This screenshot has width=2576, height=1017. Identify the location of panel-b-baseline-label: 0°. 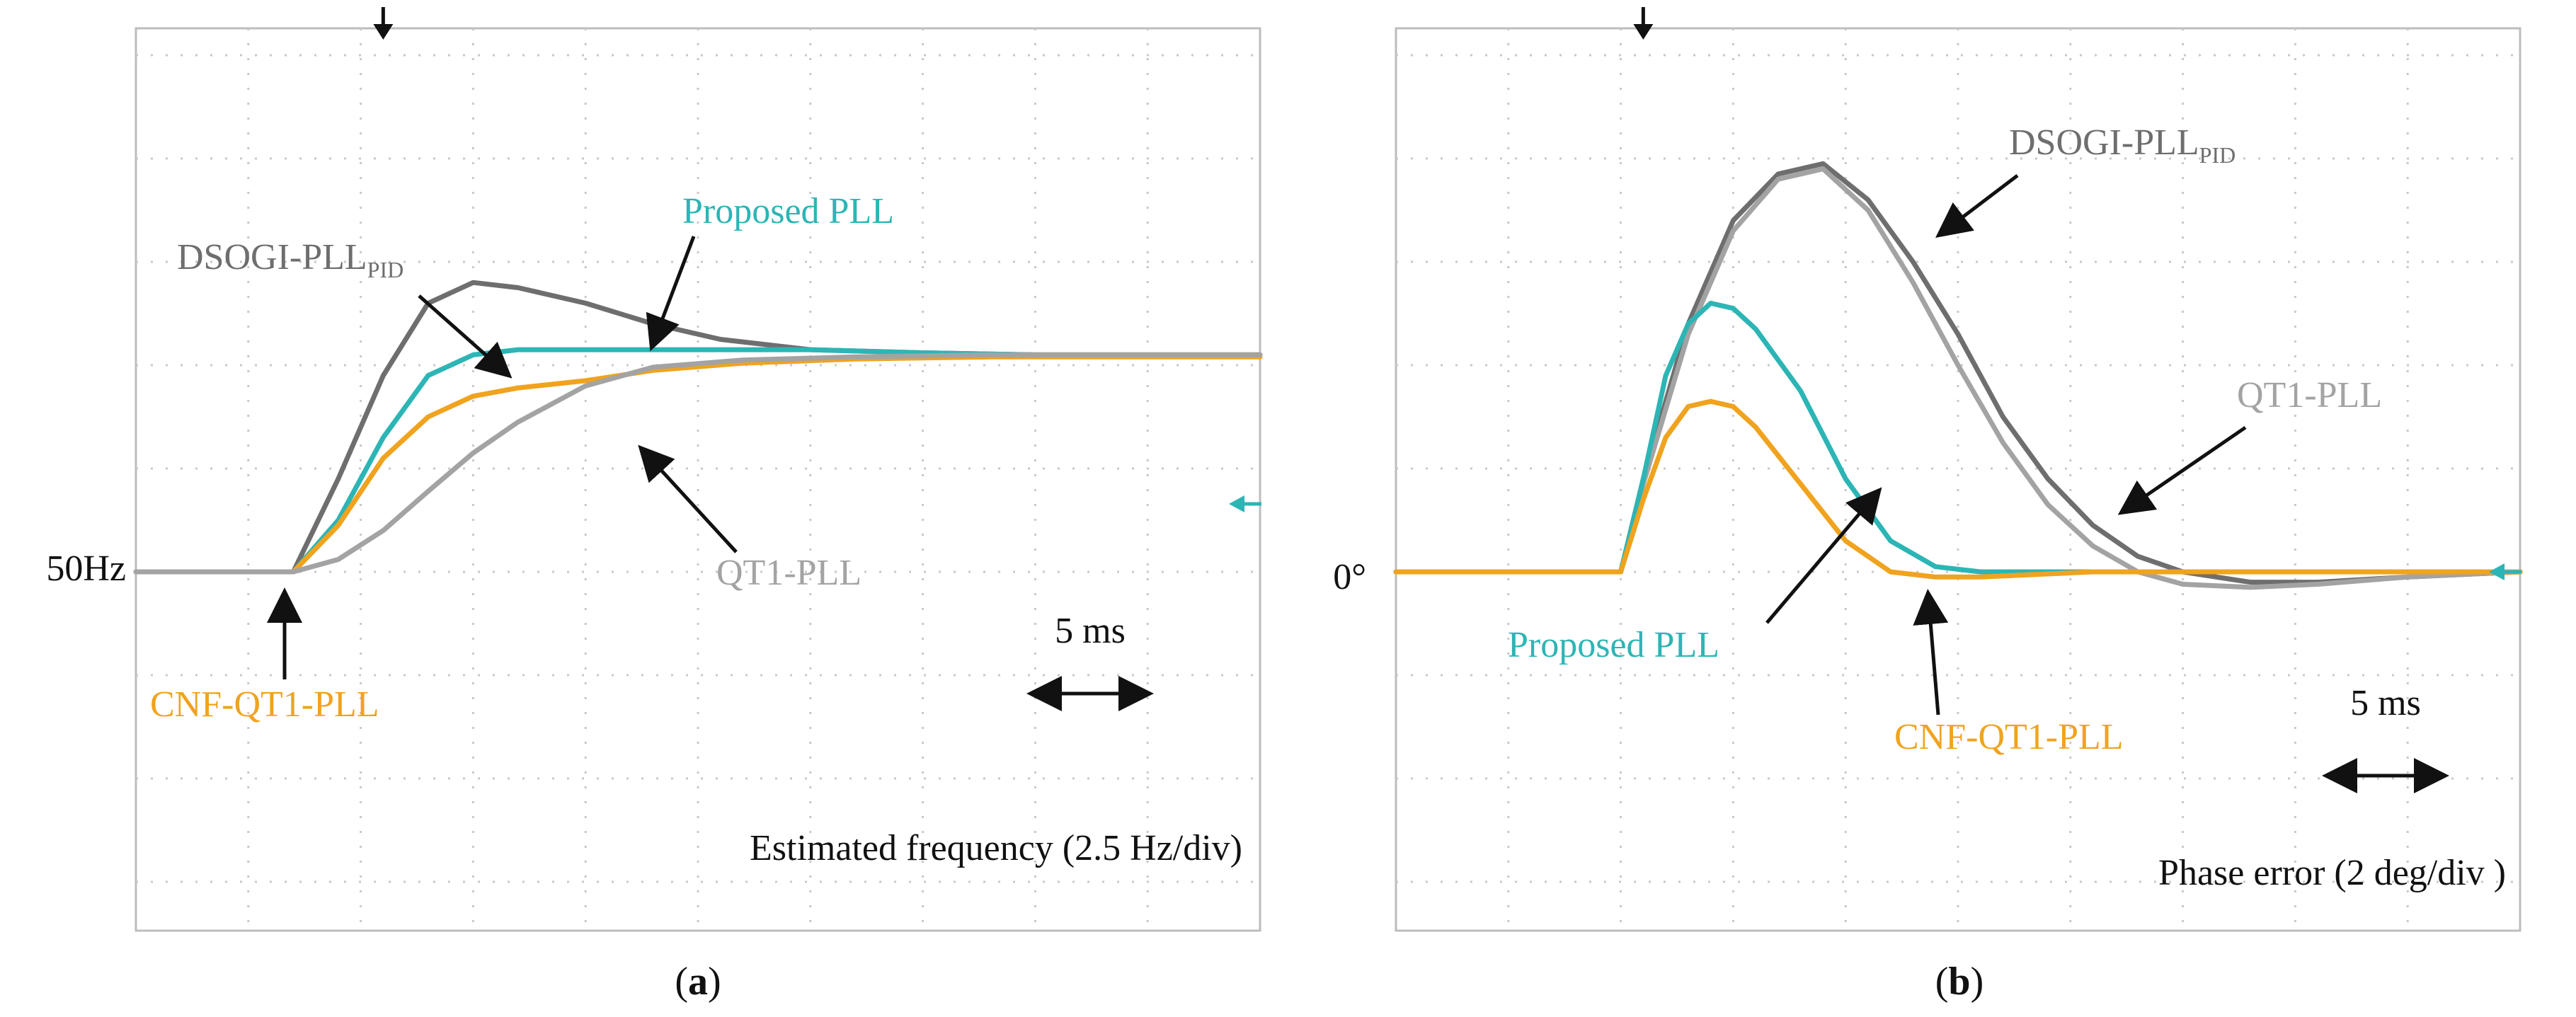
(1349, 577).